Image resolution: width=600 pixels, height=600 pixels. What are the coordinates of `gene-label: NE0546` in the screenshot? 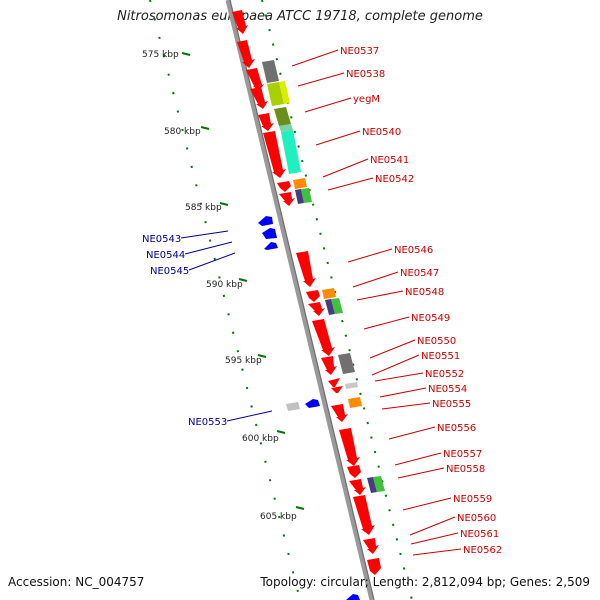 It's located at (413, 250).